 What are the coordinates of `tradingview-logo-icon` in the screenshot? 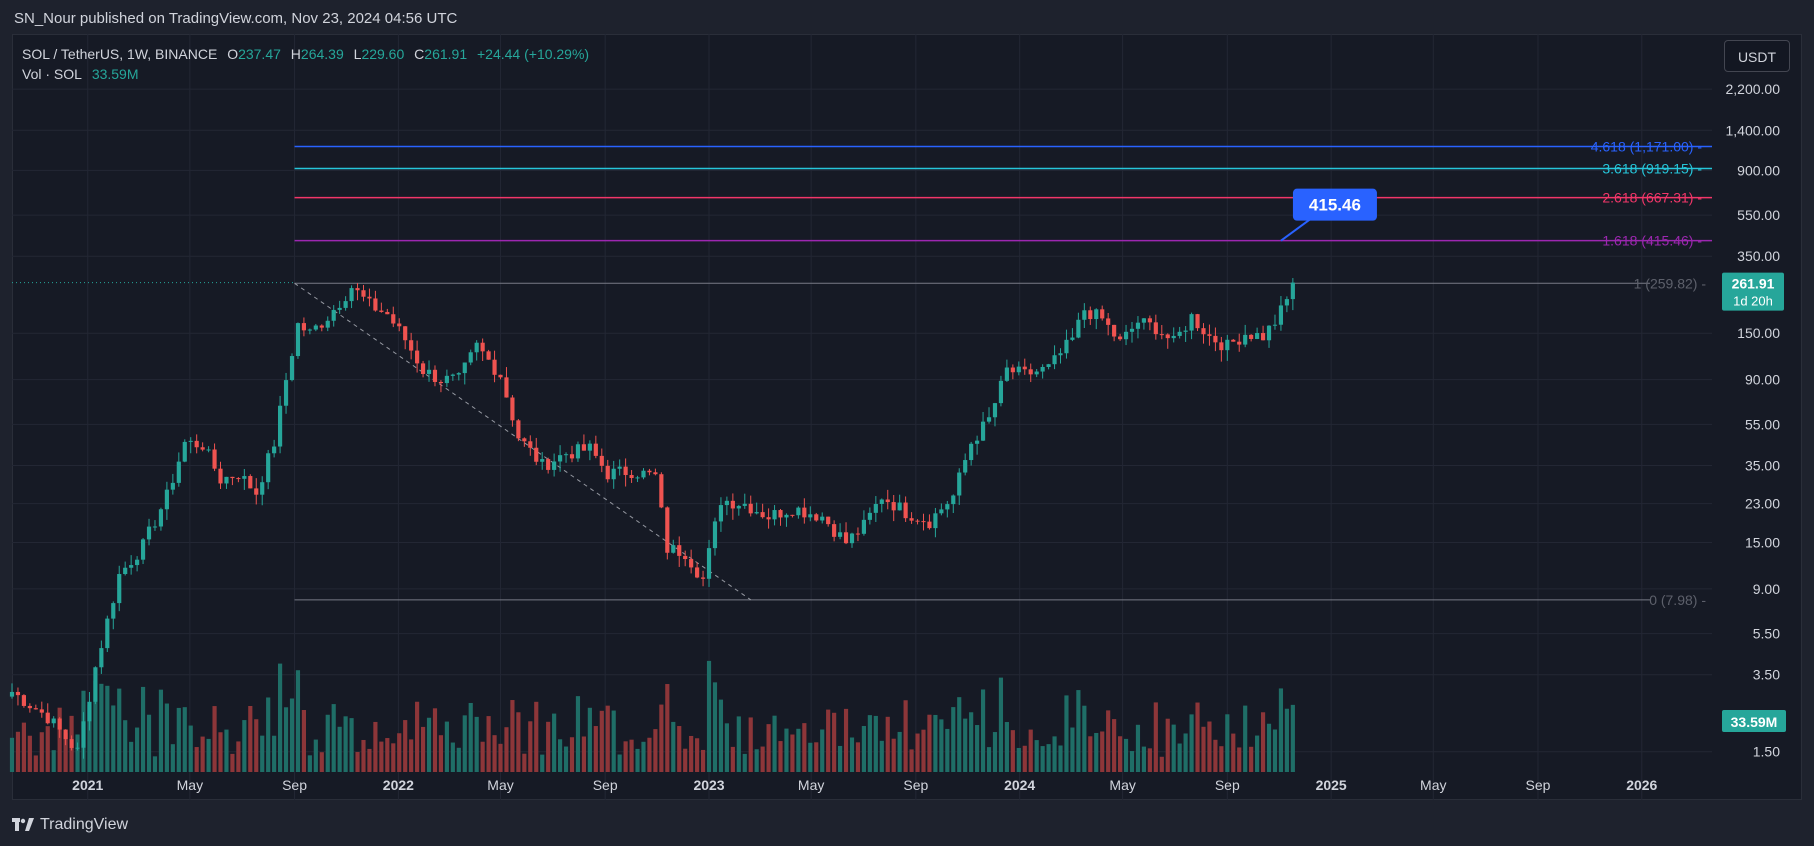 It's located at (23, 824).